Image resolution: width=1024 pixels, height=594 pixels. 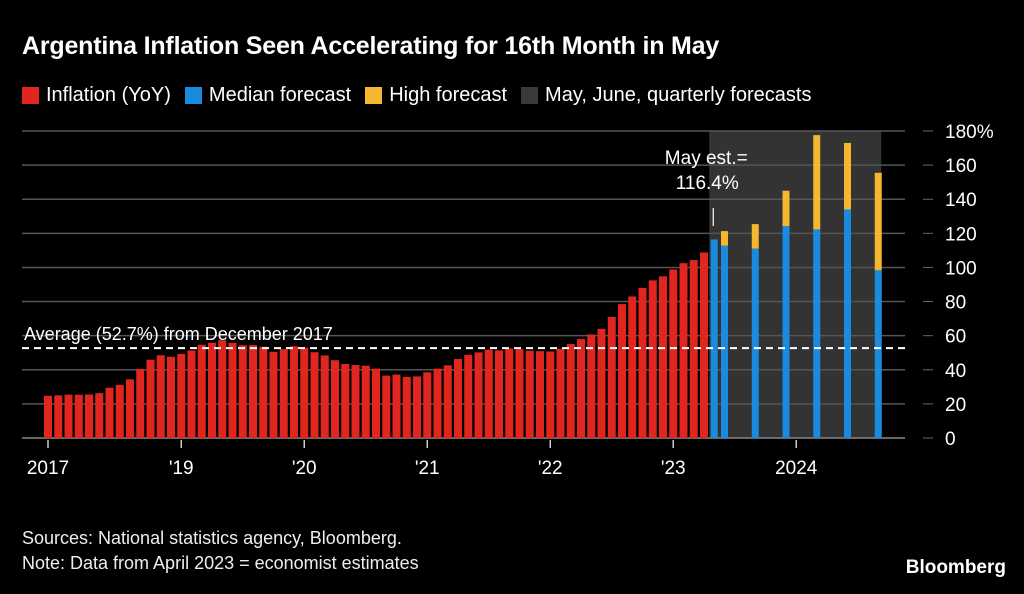 I want to click on y-tick-label: 120, so click(x=961, y=234).